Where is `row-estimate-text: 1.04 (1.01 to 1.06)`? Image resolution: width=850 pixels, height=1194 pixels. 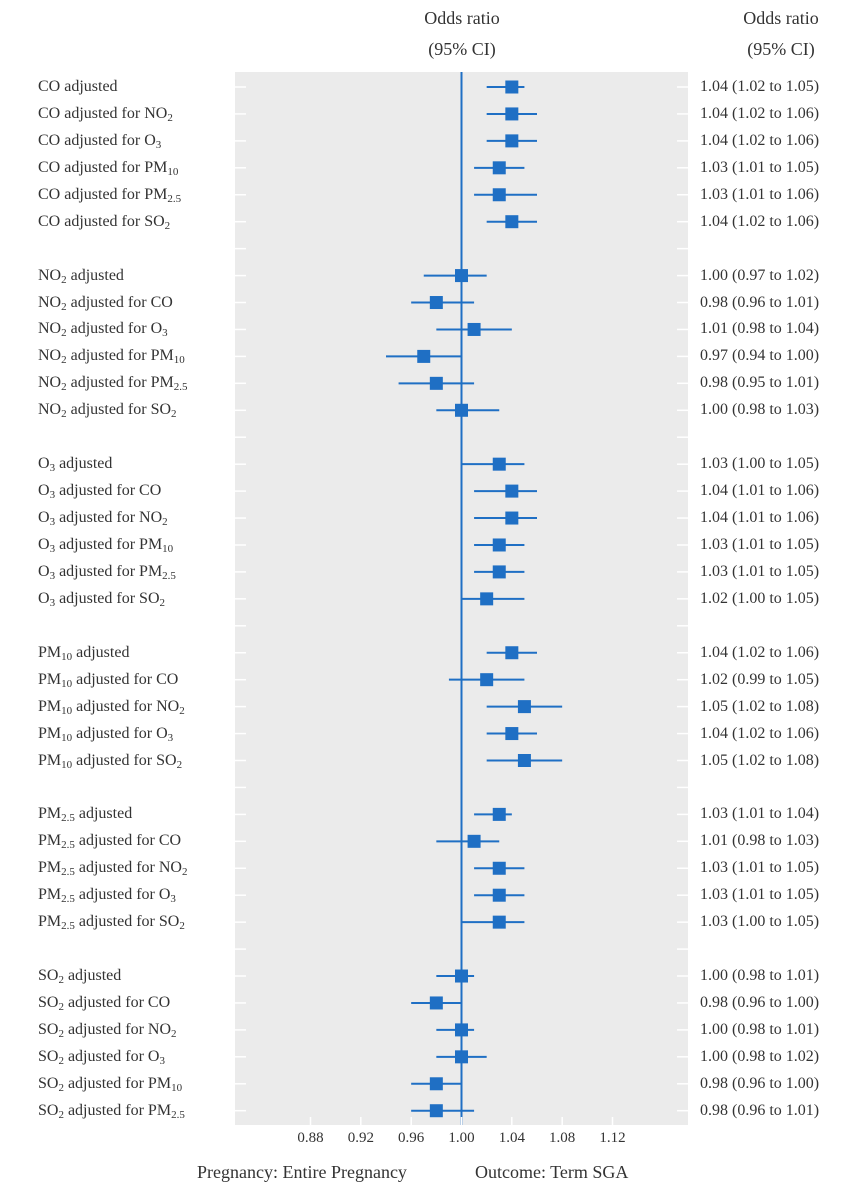
row-estimate-text: 1.04 (1.01 to 1.06) is located at coordinates (760, 518).